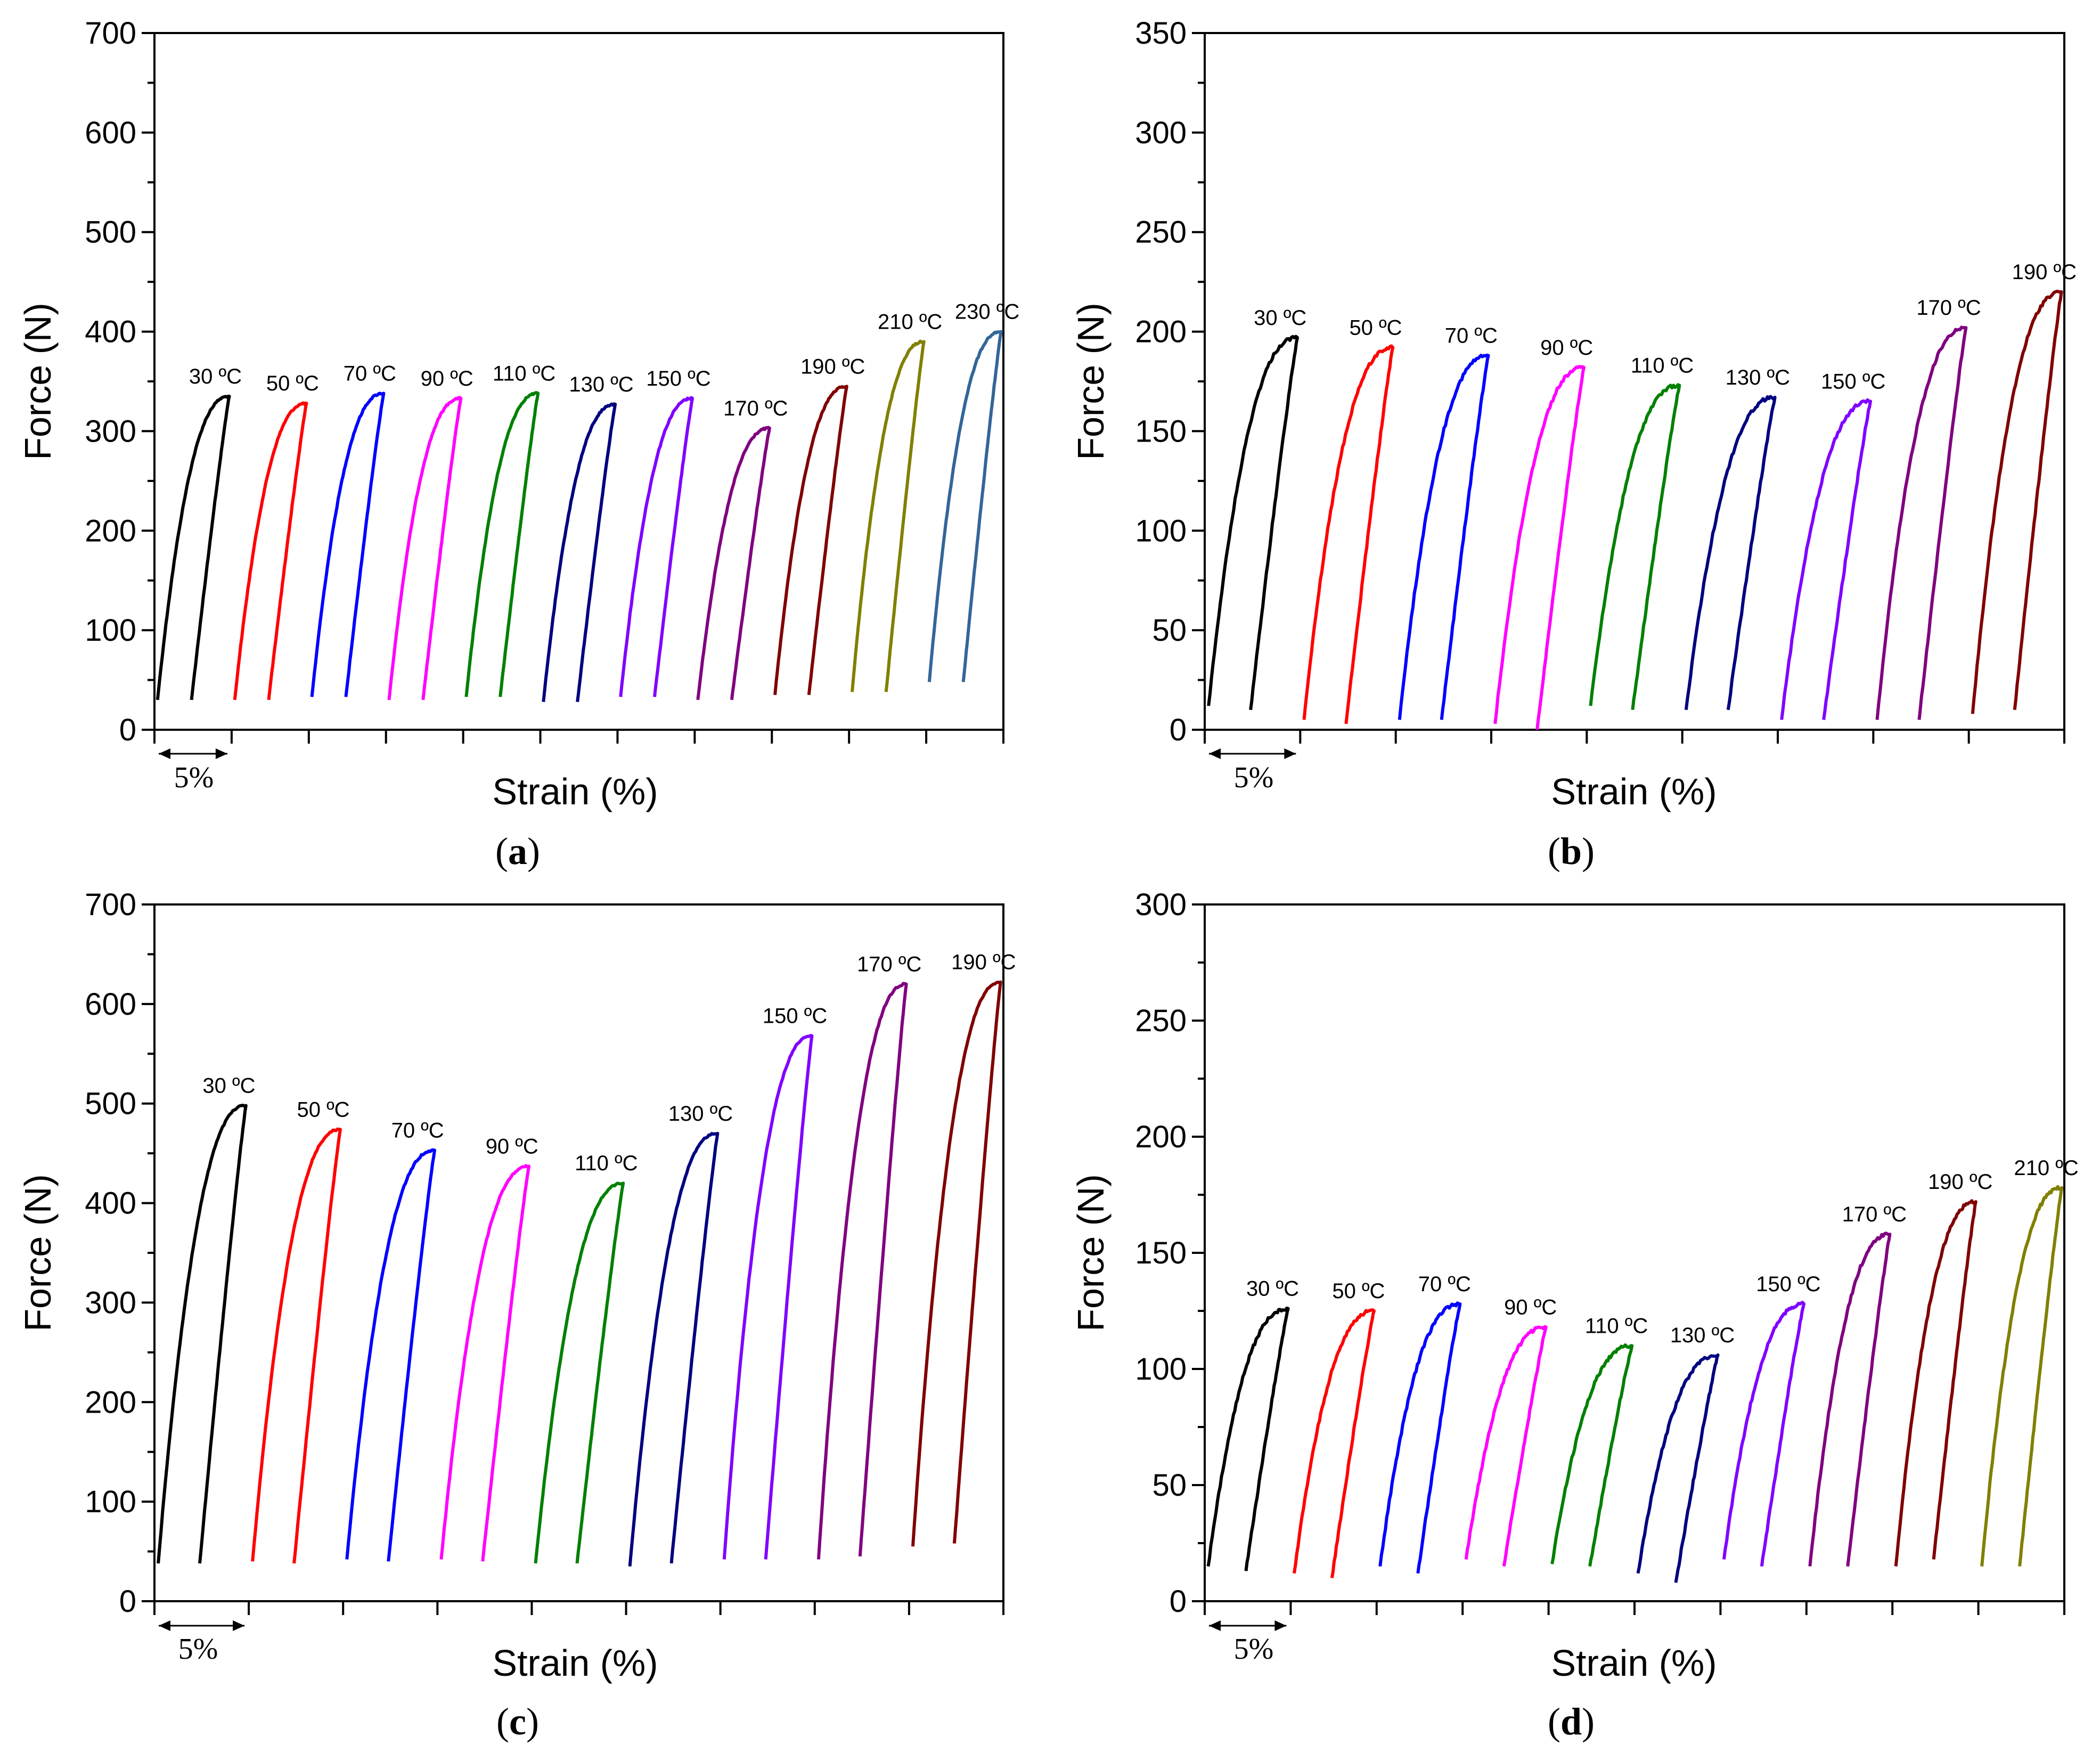 The height and width of the screenshot is (1761, 2100). Describe the element at coordinates (110, 904) in the screenshot. I see `y-tick-label: 700` at that location.